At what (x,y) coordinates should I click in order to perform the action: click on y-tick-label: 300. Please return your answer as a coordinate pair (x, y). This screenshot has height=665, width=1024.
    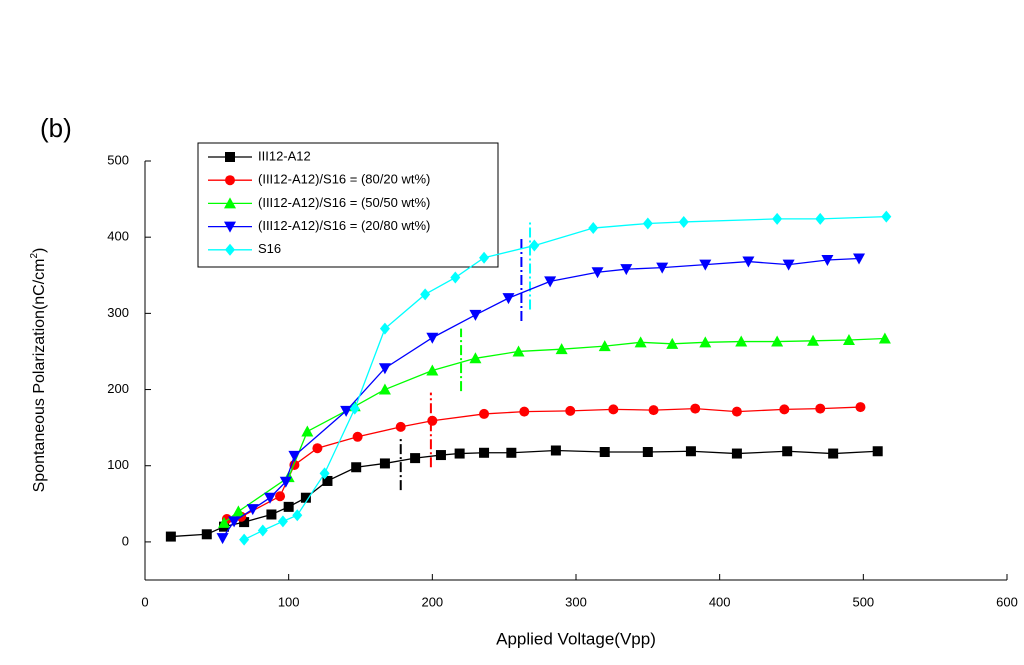
    Looking at the image, I should click on (118, 312).